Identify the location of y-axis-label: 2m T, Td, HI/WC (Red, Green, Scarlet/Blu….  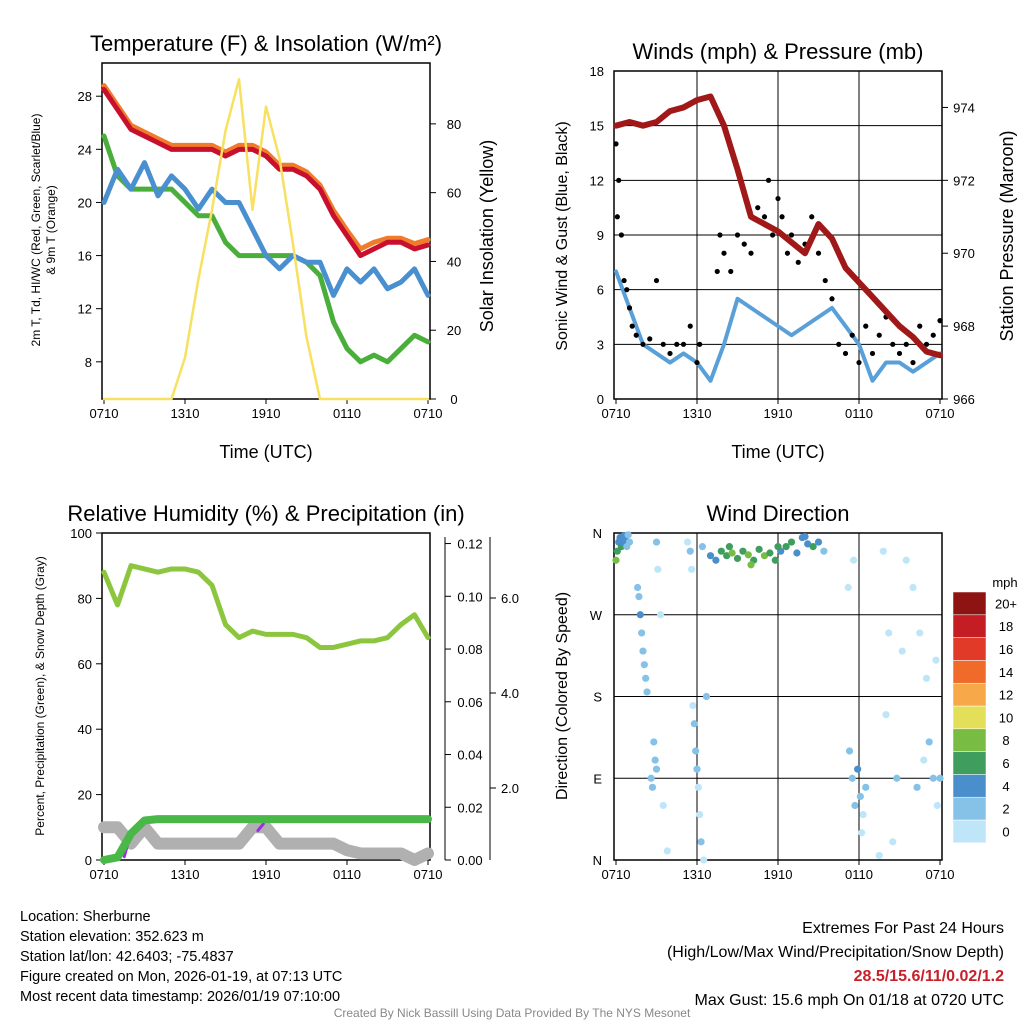
(36, 230).